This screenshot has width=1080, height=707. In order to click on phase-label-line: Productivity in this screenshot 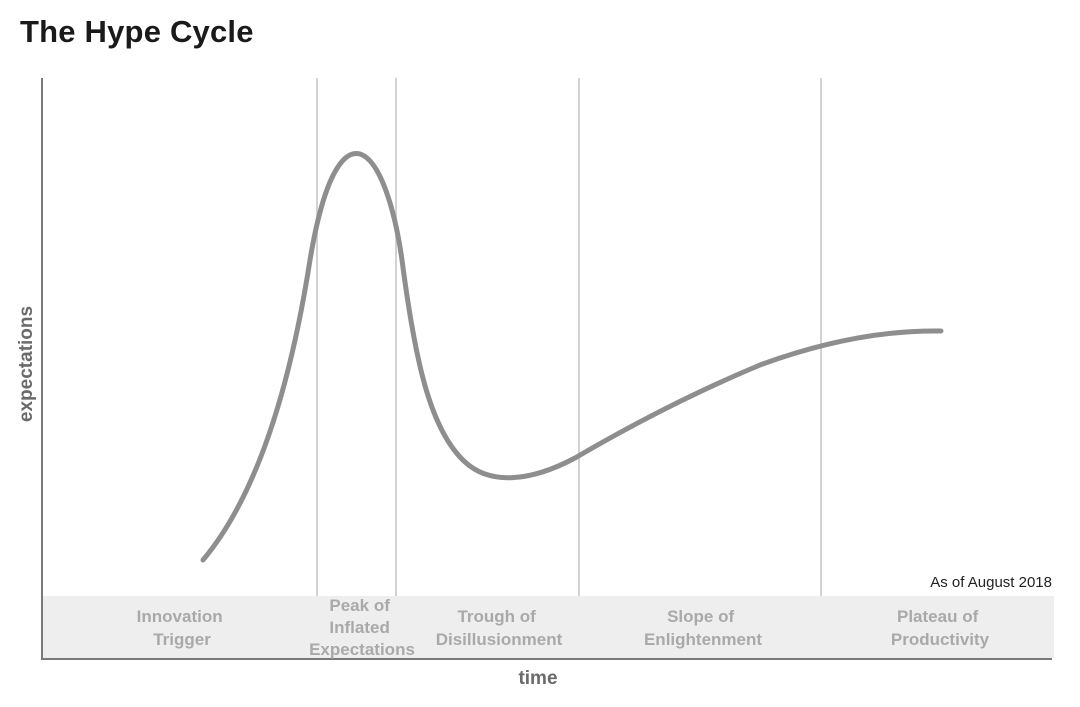, I will do `click(940, 639)`.